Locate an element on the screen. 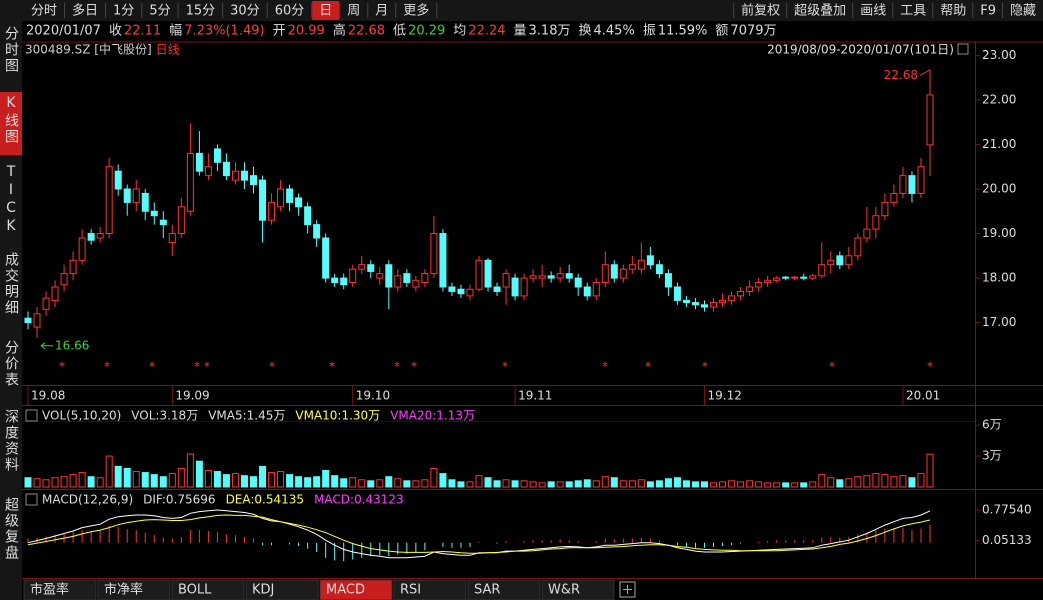 Image resolution: width=1043 pixels, height=600 pixels. toolbar-button: 隐藏 is located at coordinates (1023, 11).